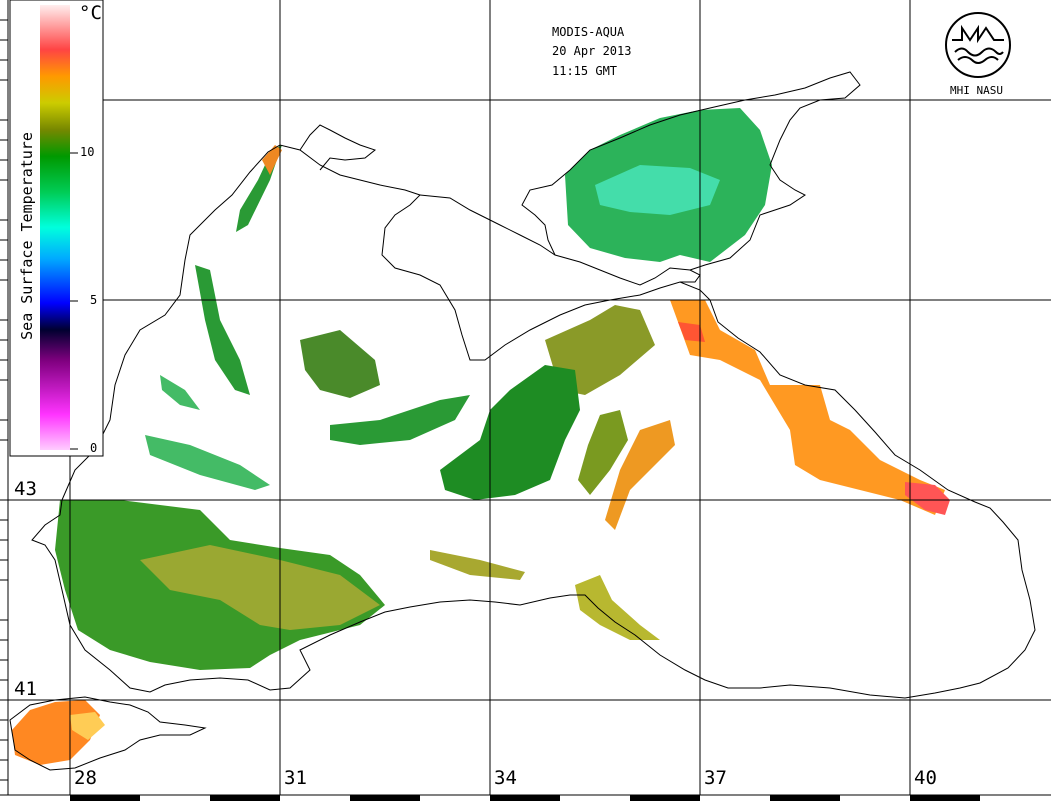 This screenshot has height=801, width=1051. I want to click on sst-nw-streak5, so click(180, 392).